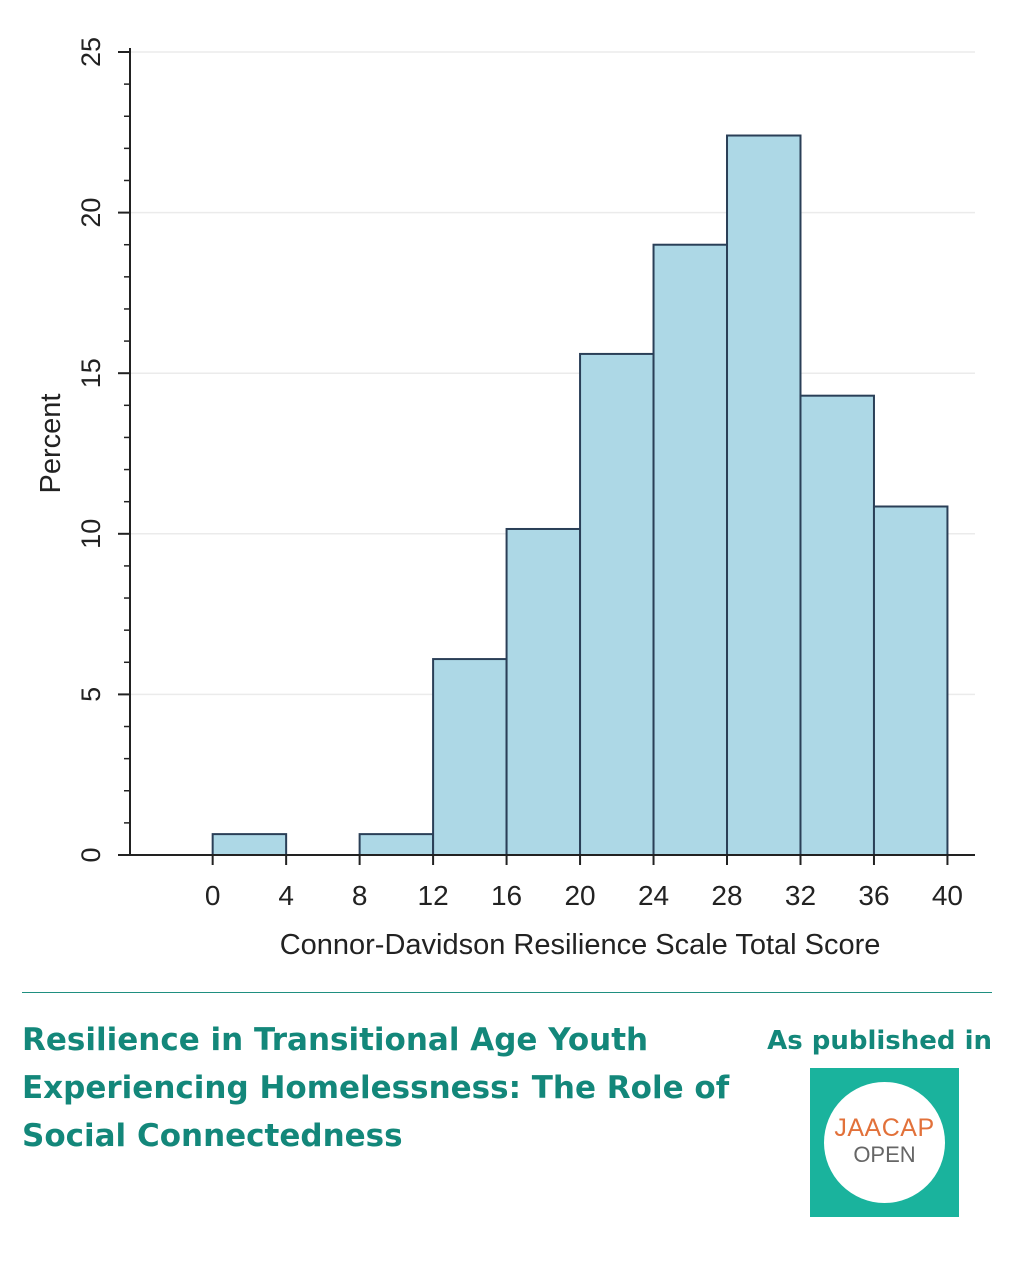 The width and height of the screenshot is (1024, 1280). I want to click on jaacap-open-logo: JAACAP OPEN, so click(884, 1142).